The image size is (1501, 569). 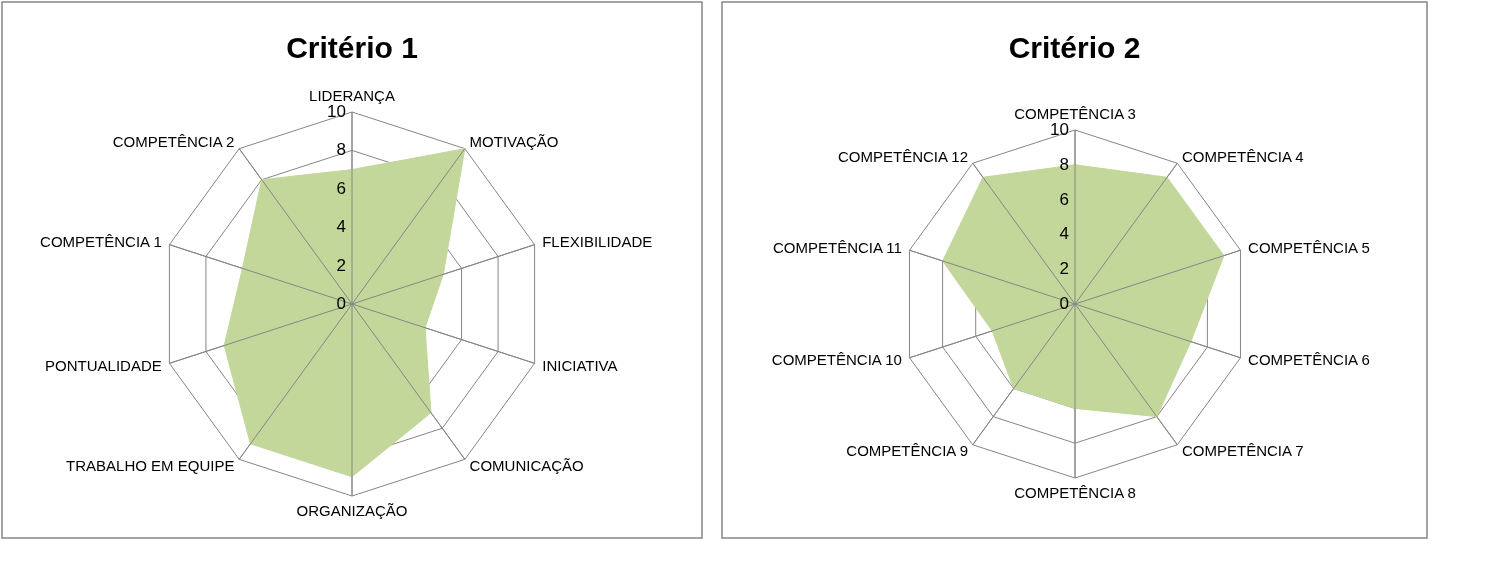 What do you see at coordinates (1309, 360) in the screenshot?
I see `spoke-label: COMPETÊNCIA 6` at bounding box center [1309, 360].